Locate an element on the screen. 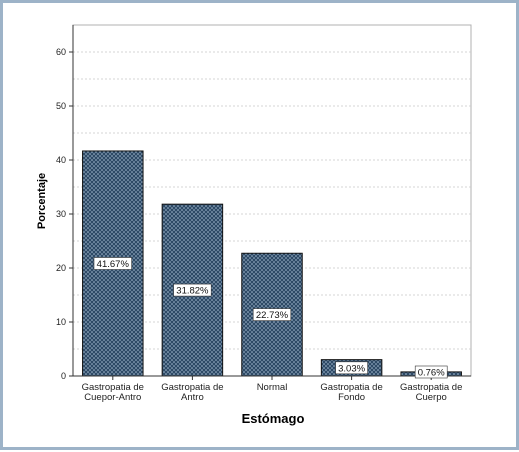 The image size is (519, 452). y-tick-label: 50 is located at coordinates (61, 106).